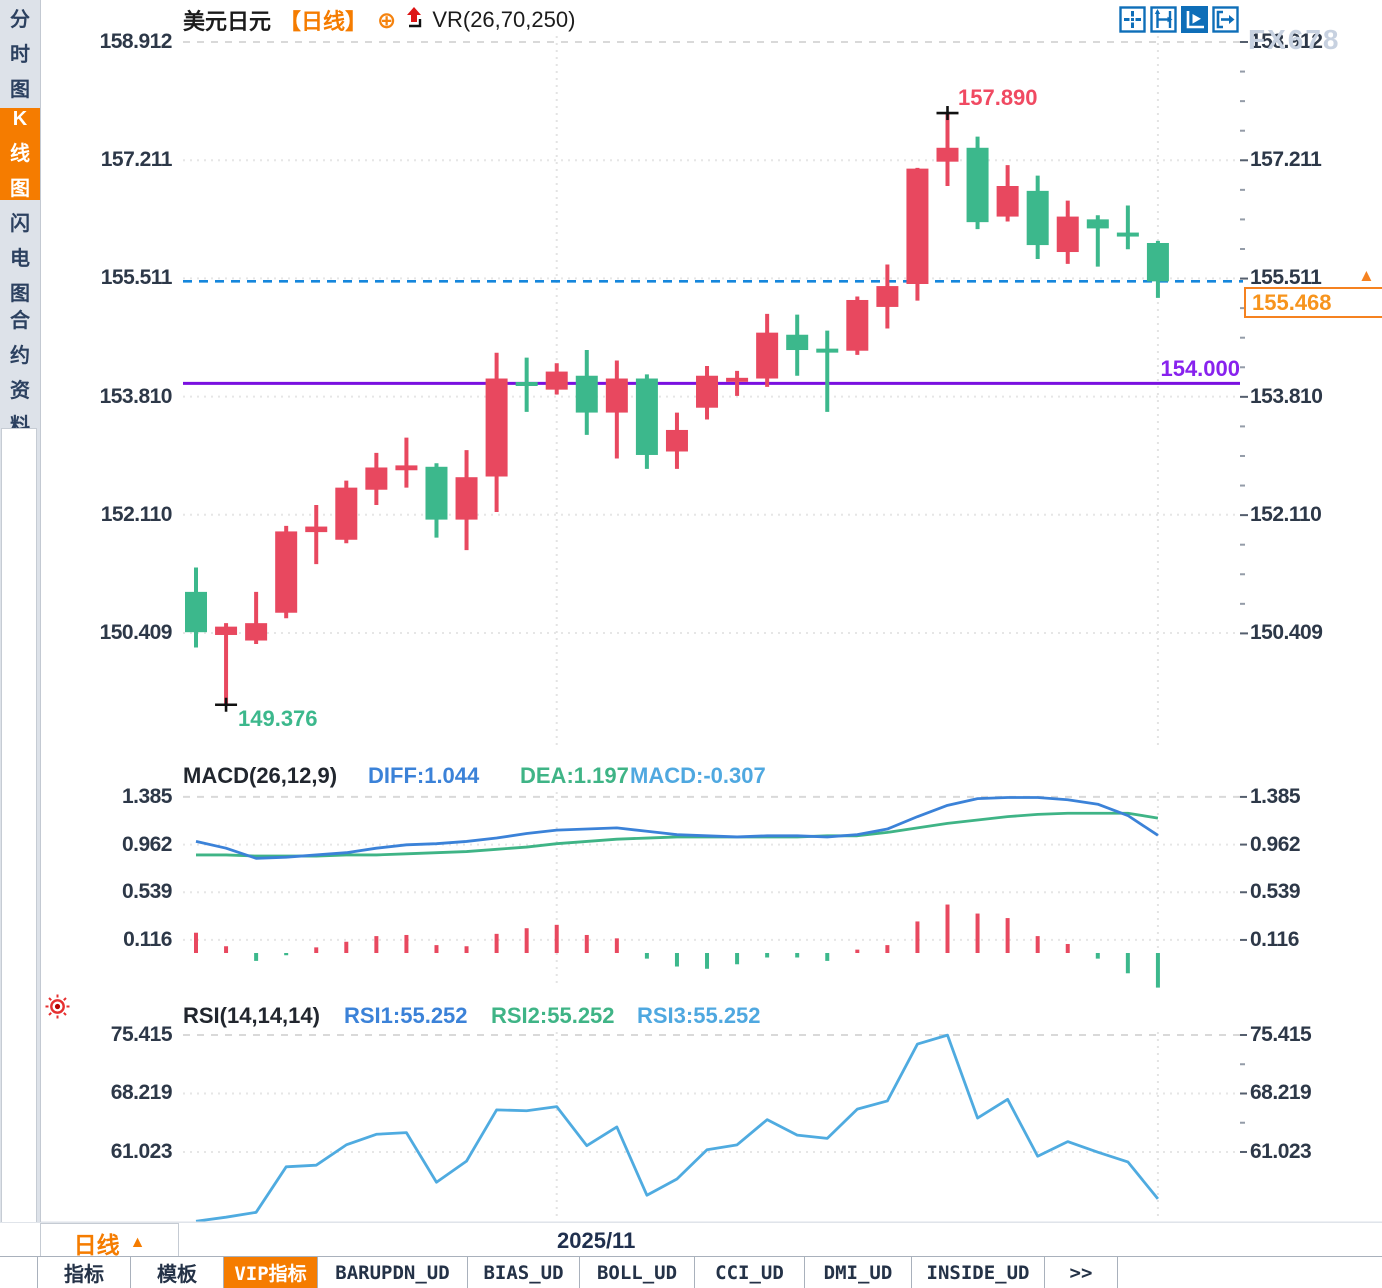 This screenshot has height=1288, width=1382. Describe the element at coordinates (574, 775) in the screenshot. I see `macd-dea-value: DEA:1.197` at that location.